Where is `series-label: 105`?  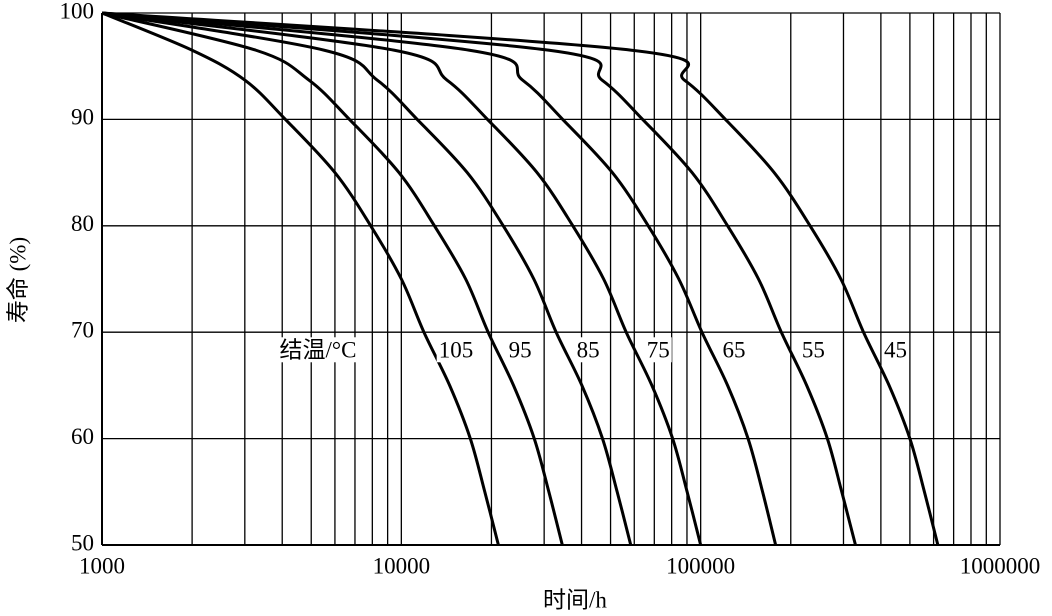
series-label: 105 is located at coordinates (456, 349).